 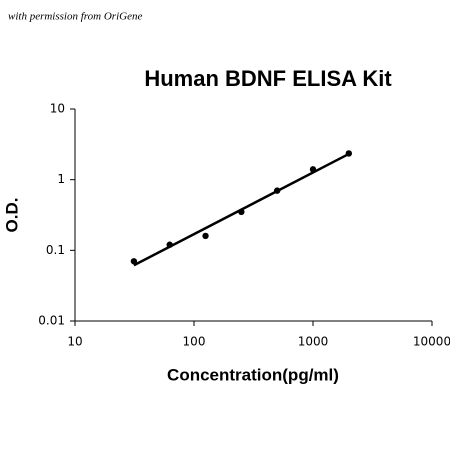 What do you see at coordinates (51, 321) in the screenshot?
I see `y-tick-label: 0.01` at bounding box center [51, 321].